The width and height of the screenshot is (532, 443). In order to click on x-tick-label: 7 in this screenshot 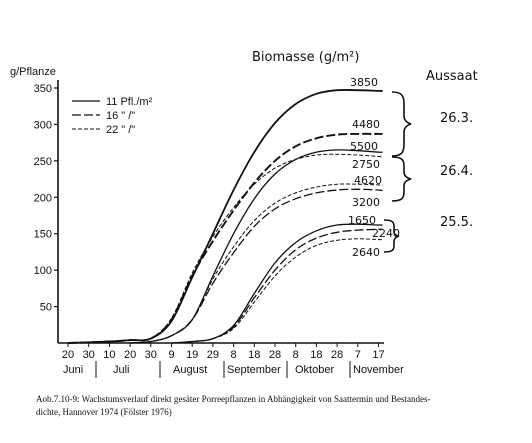, I will do `click(358, 355)`.